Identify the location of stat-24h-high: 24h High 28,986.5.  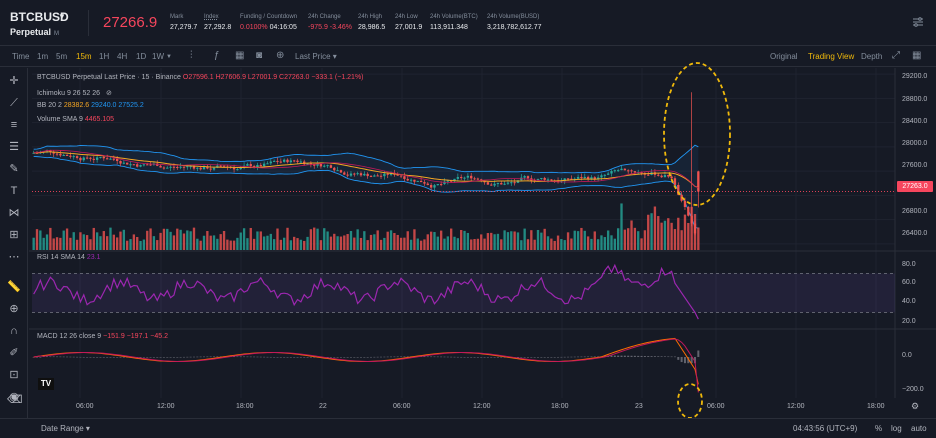
(371, 22).